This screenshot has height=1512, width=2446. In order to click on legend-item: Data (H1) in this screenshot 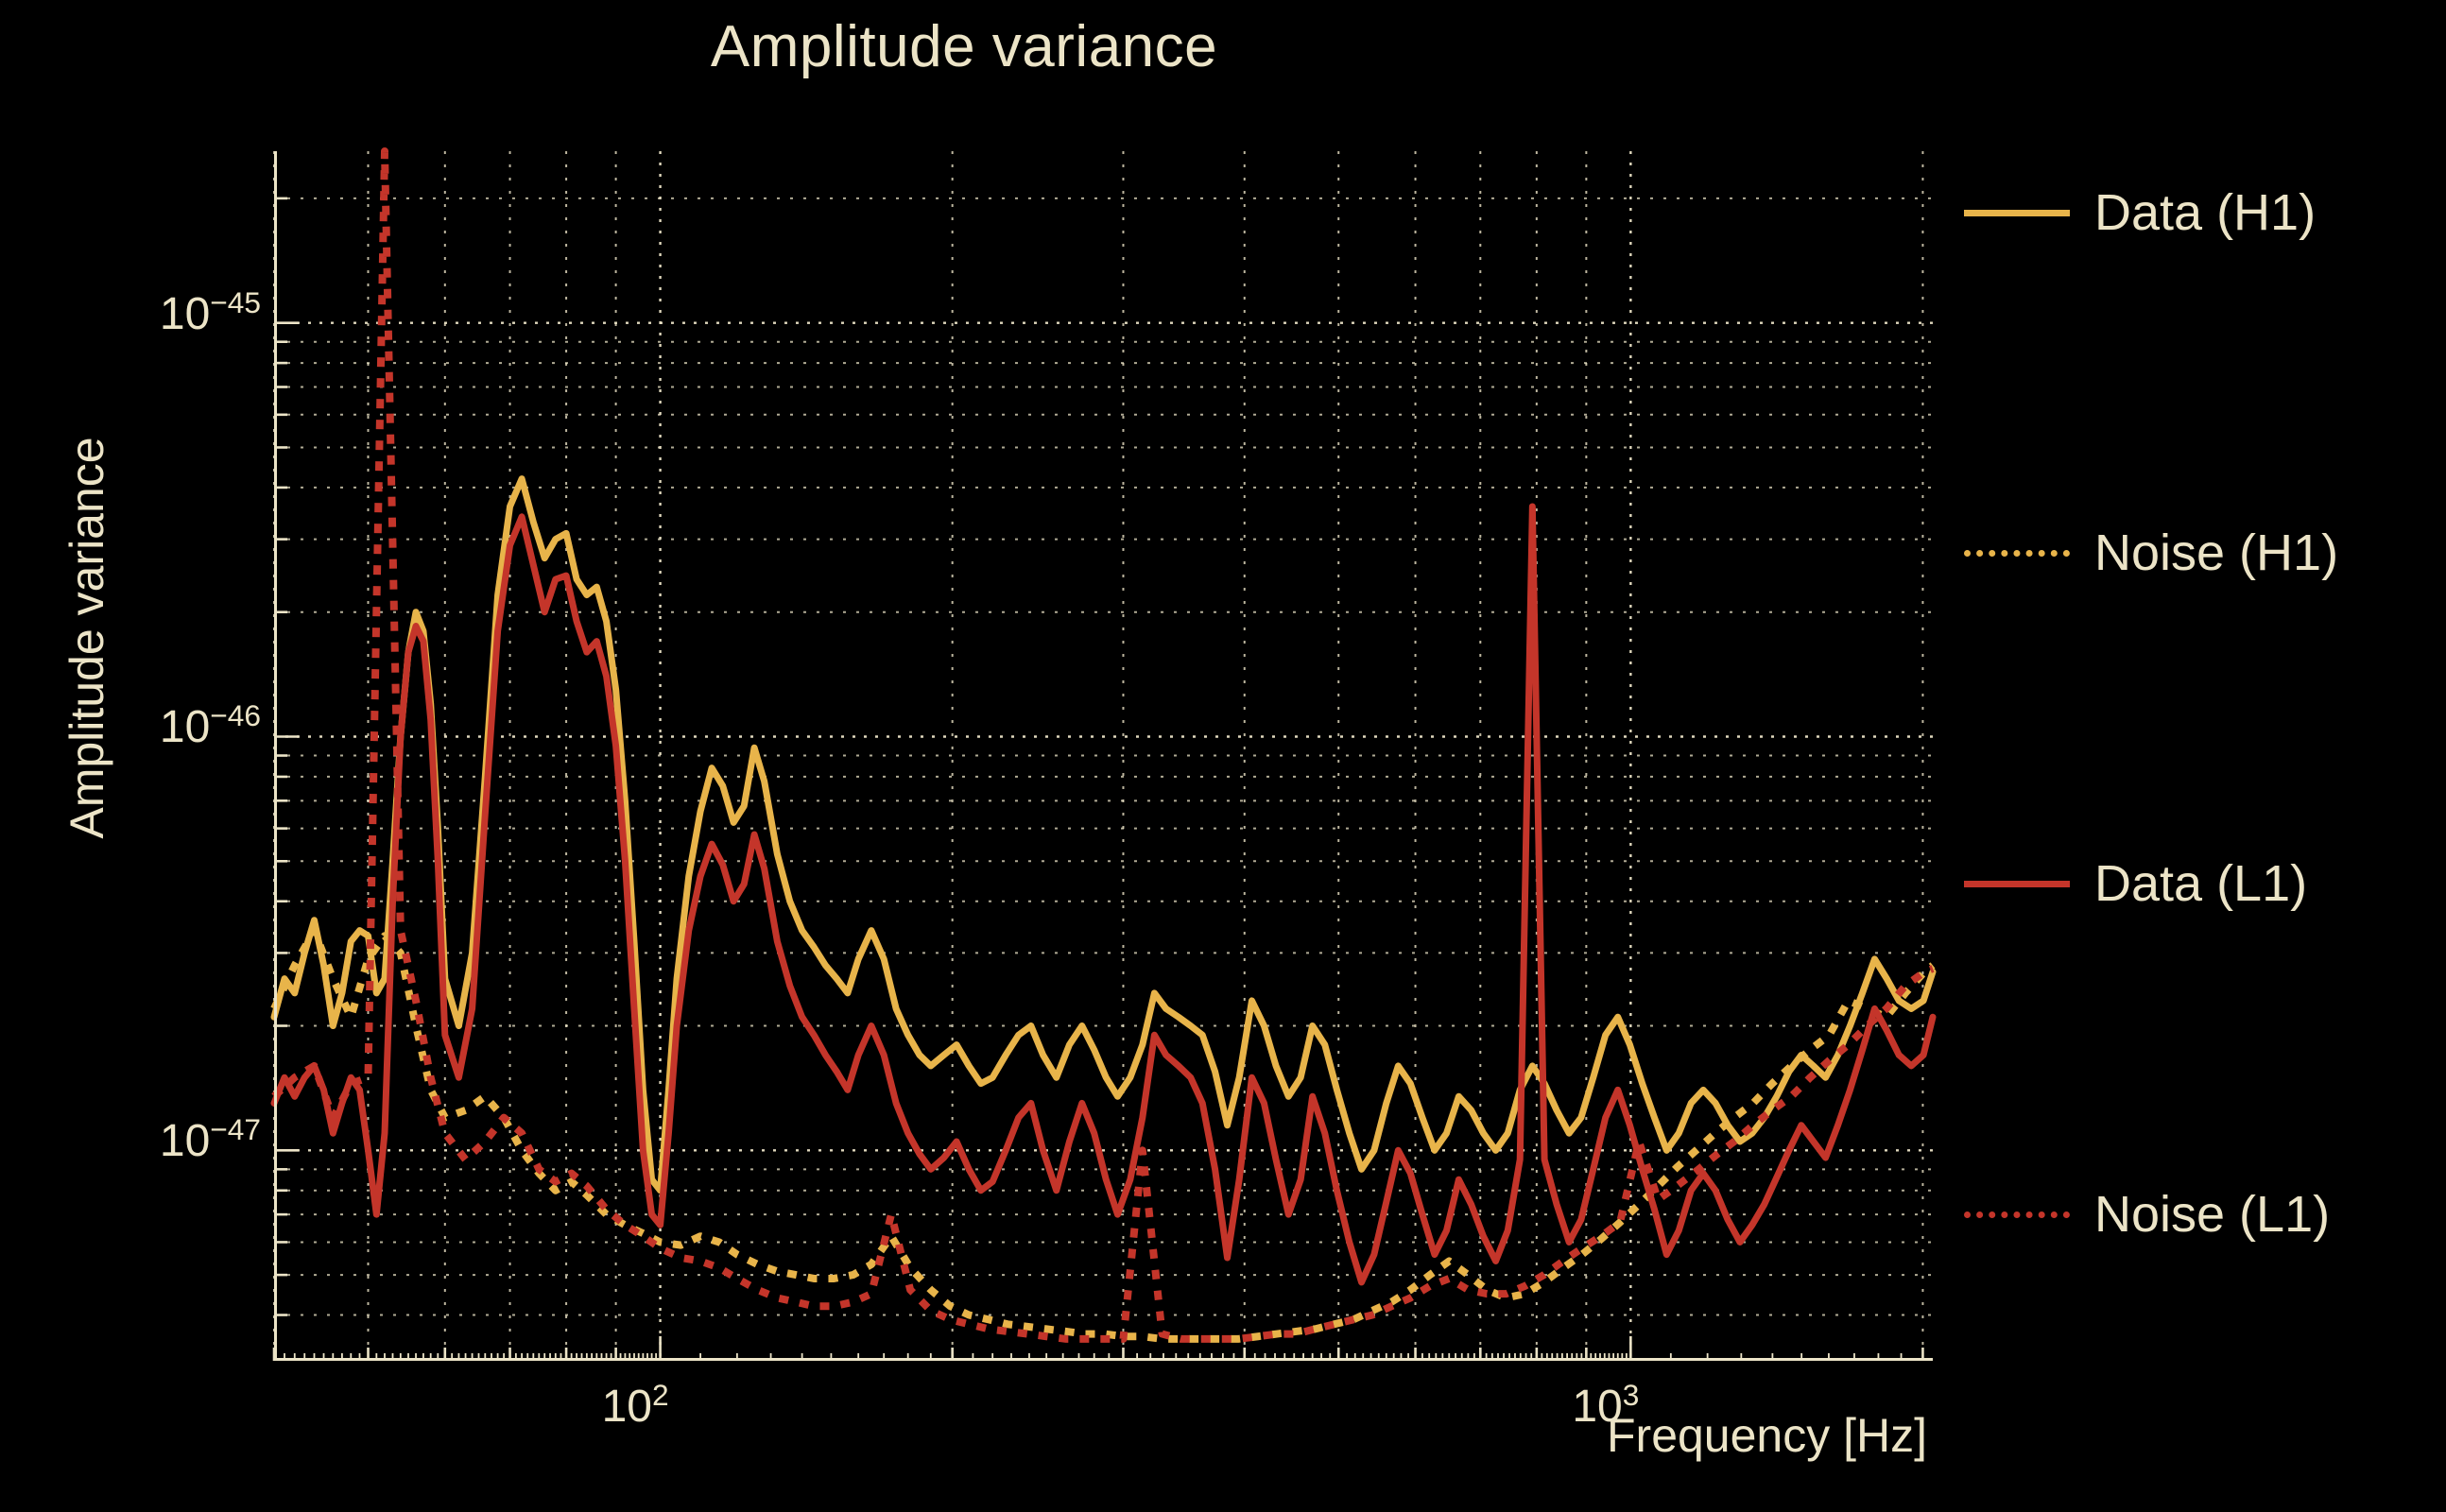, I will do `click(2140, 213)`.